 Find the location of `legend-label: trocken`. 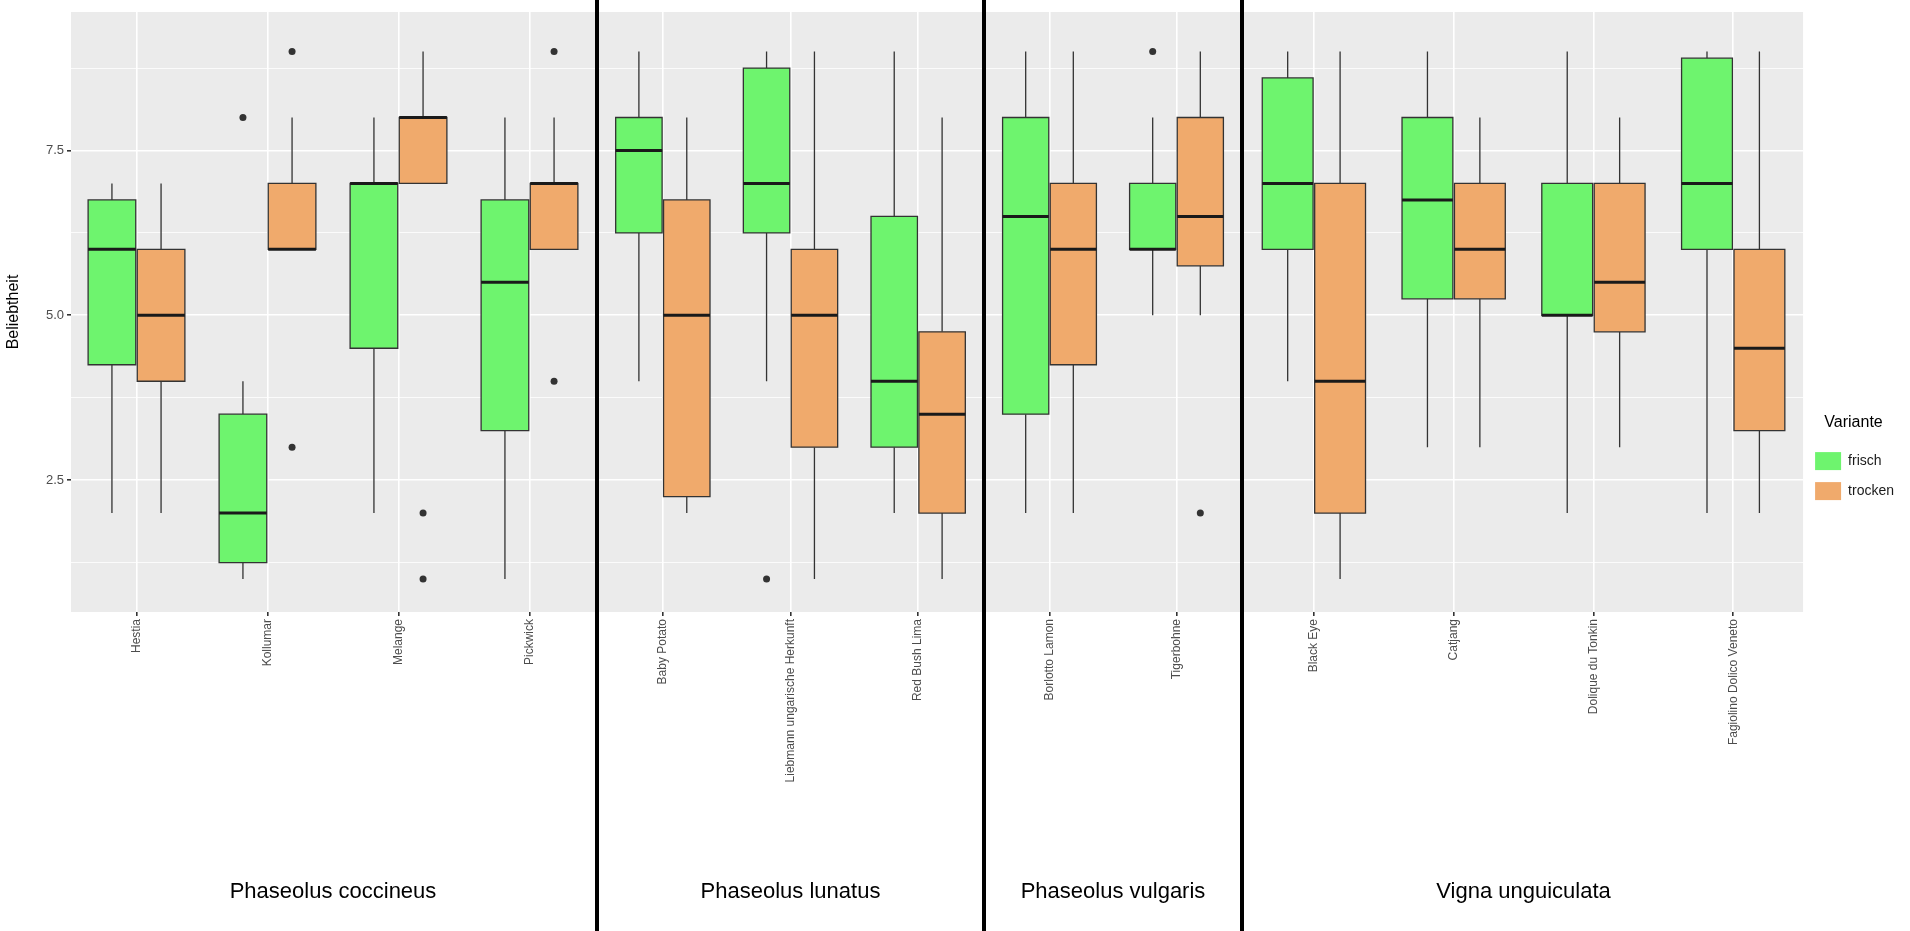

legend-label: trocken is located at coordinates (1871, 489).